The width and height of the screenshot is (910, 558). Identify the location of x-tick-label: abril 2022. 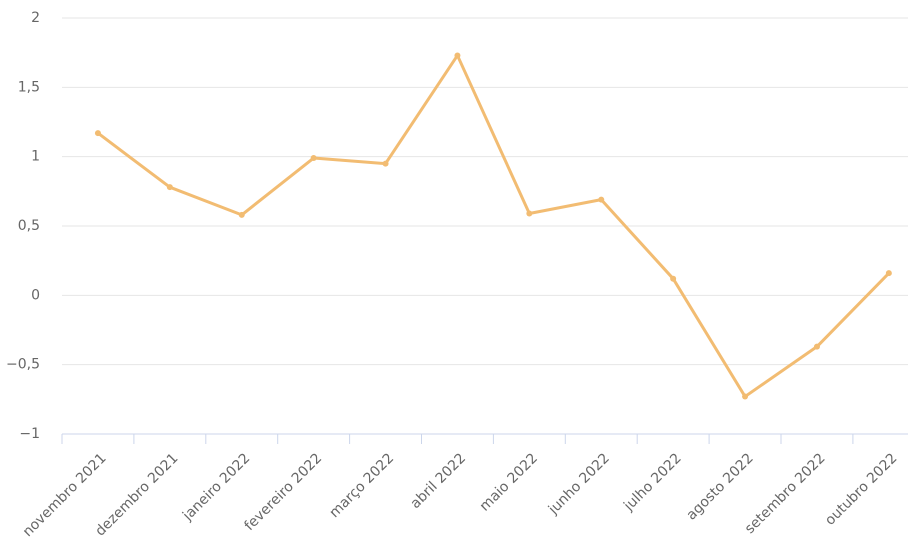
(439, 481).